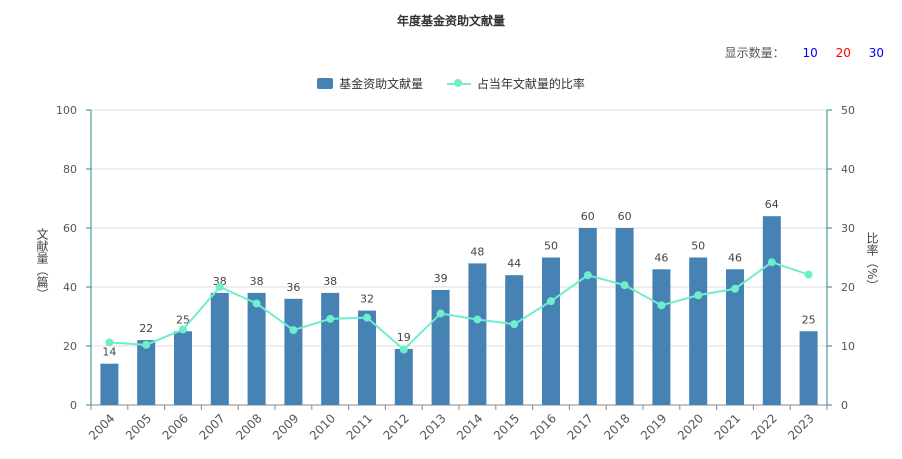 The height and width of the screenshot is (459, 902). What do you see at coordinates (506, 426) in the screenshot?
I see `x-tick-label: 2015` at bounding box center [506, 426].